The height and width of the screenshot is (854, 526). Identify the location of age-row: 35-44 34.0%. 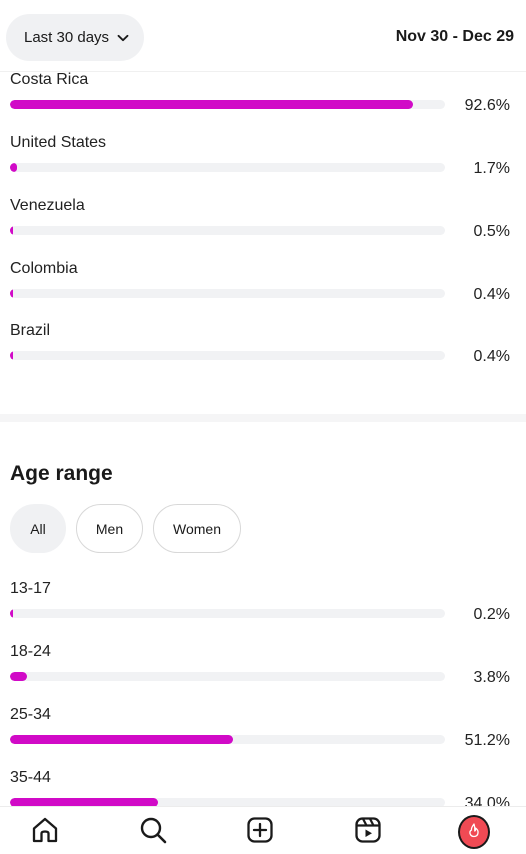
(260, 799).